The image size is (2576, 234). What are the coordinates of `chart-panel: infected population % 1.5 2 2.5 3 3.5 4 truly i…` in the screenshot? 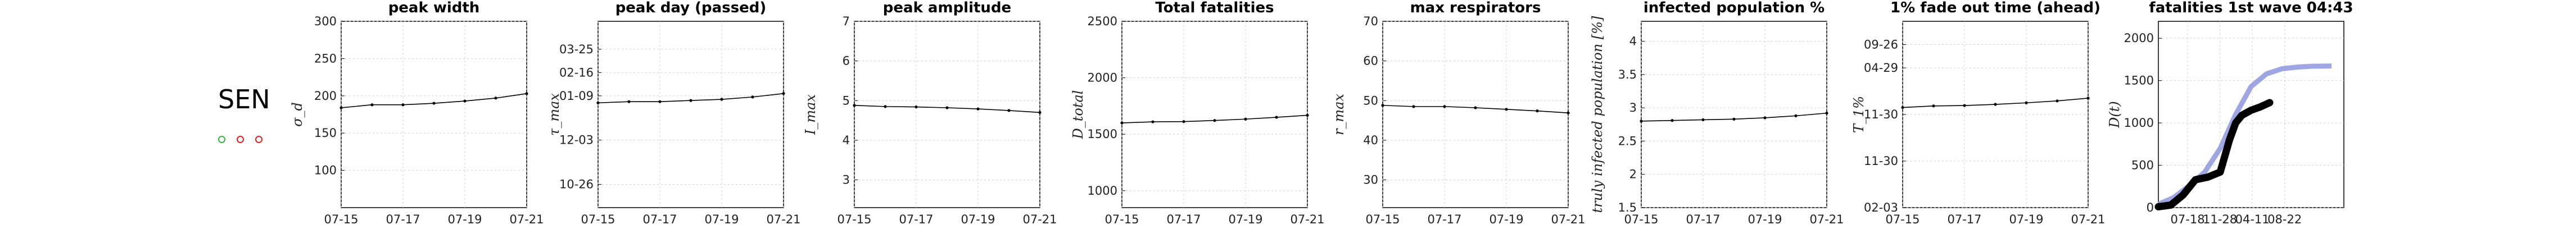 It's located at (1717, 113).